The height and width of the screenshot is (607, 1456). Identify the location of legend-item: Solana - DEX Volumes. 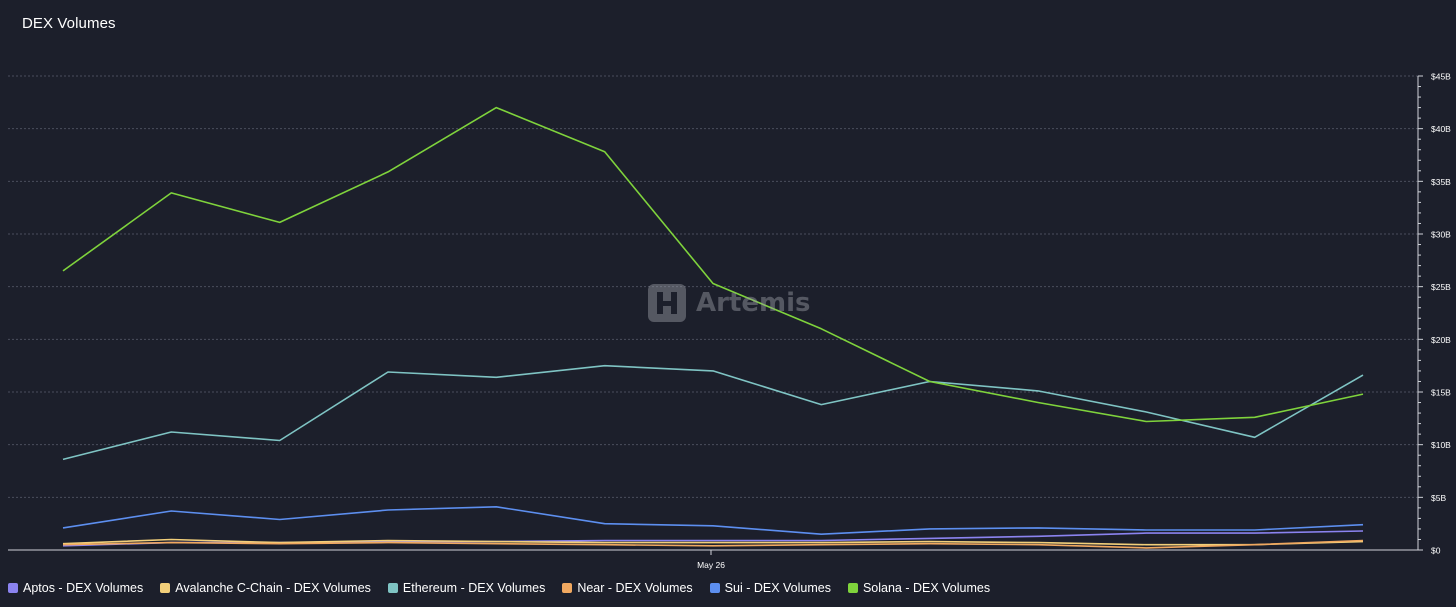
(919, 588).